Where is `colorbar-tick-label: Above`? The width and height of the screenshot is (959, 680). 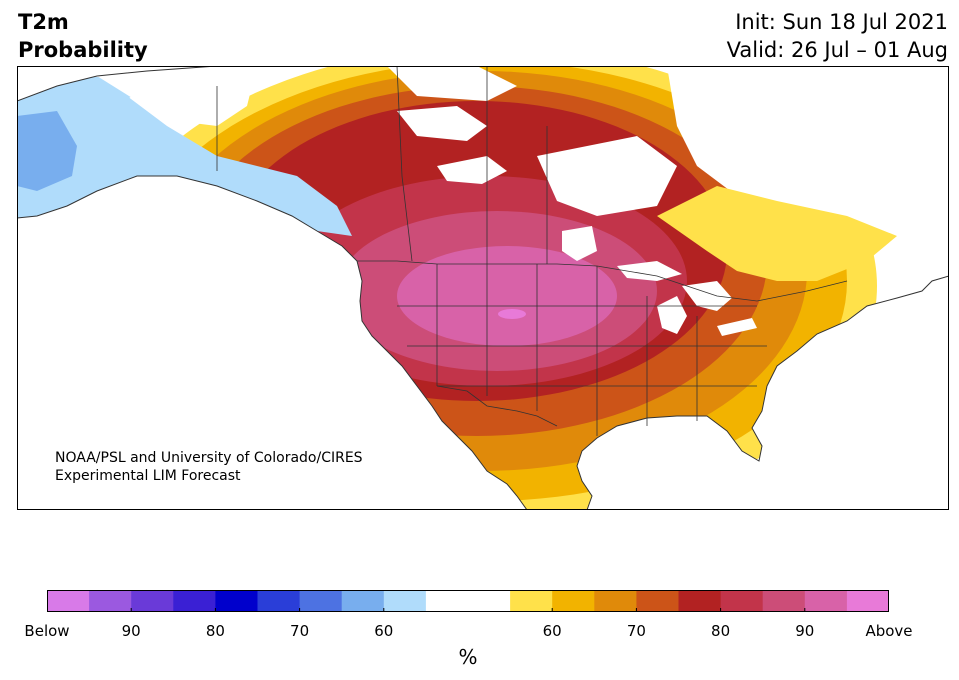
colorbar-tick-label: Above is located at coordinates (889, 631).